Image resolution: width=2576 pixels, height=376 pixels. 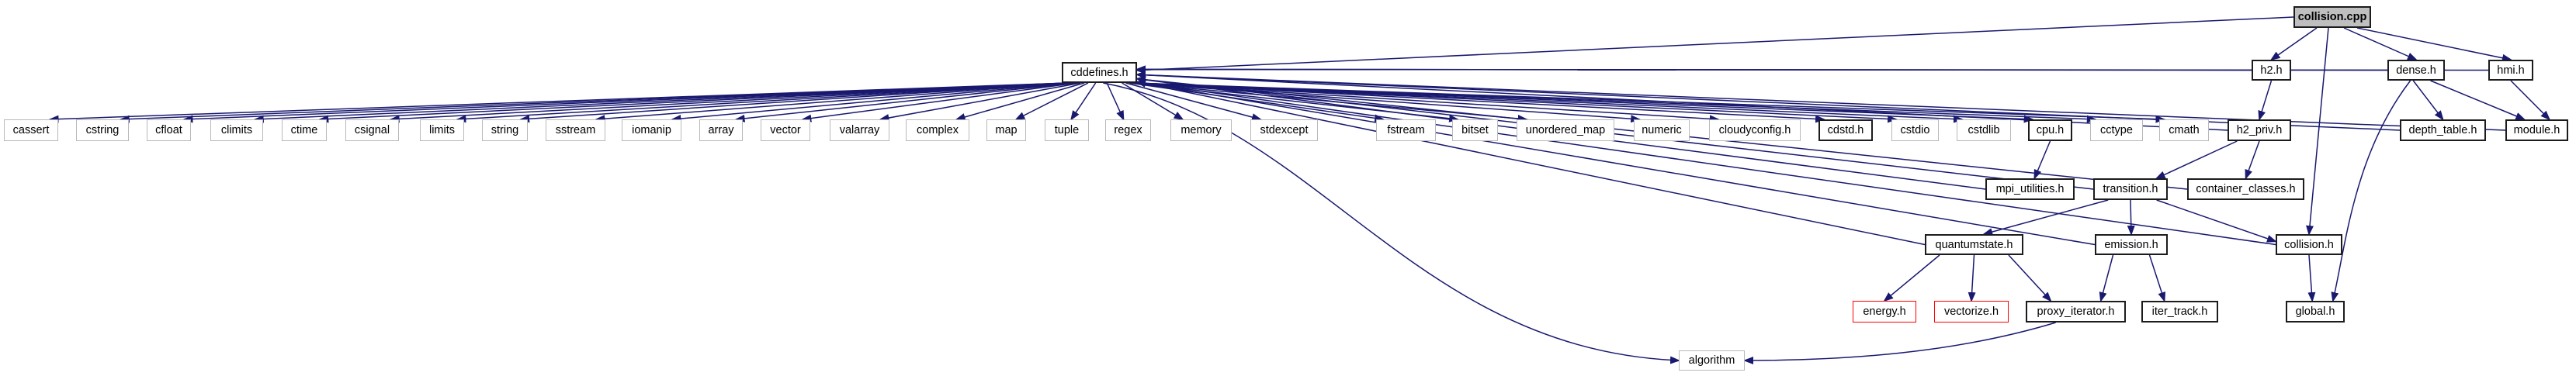 I want to click on graph-node-memory: memory, so click(x=1201, y=130).